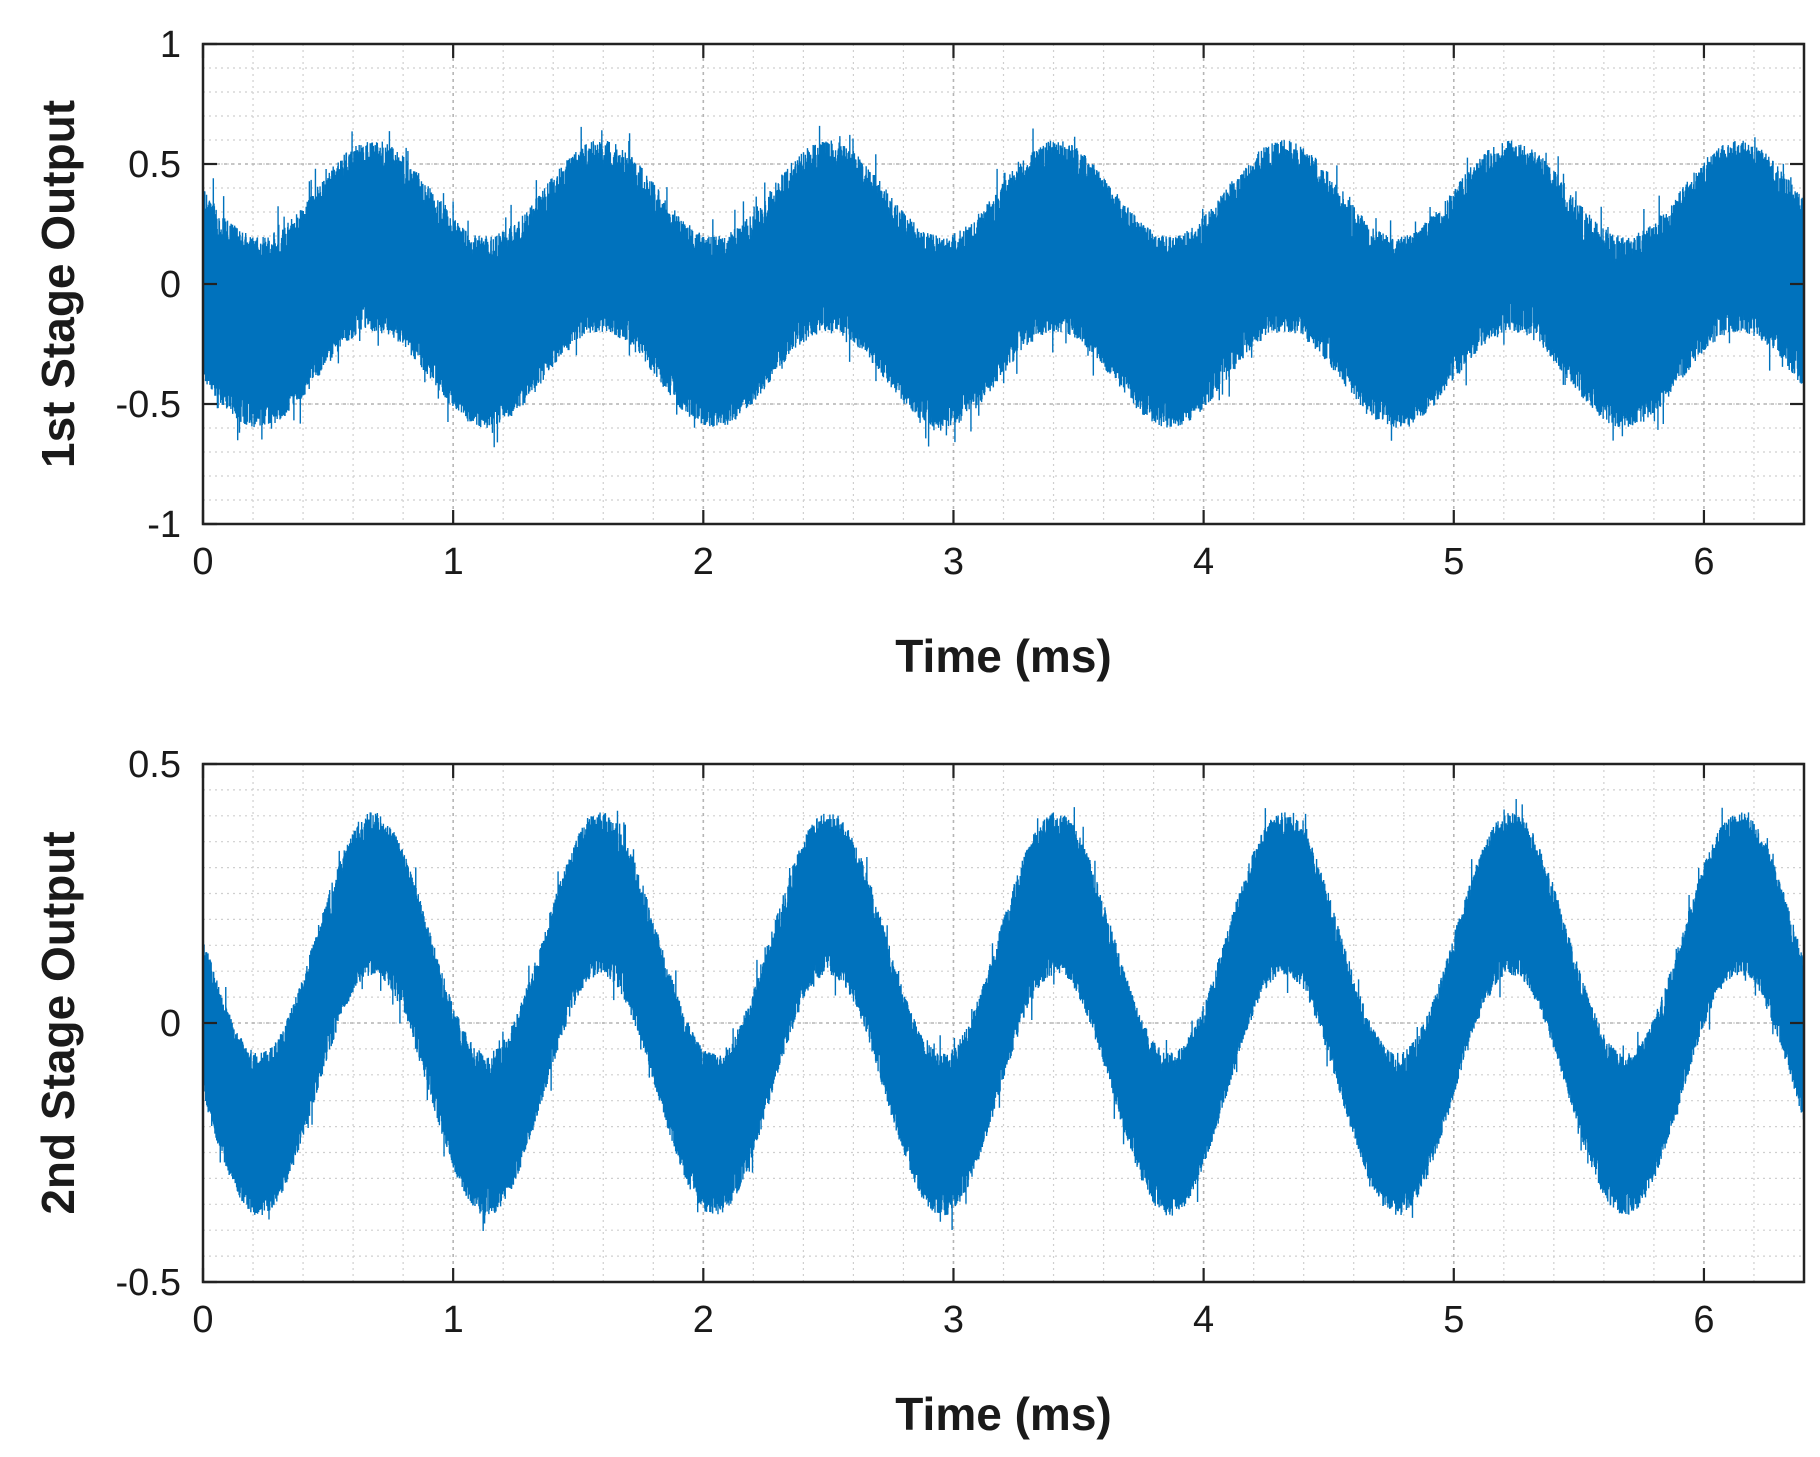  Describe the element at coordinates (58, 1022) in the screenshot. I see `y-axis-label: 2nd Stage Output` at that location.